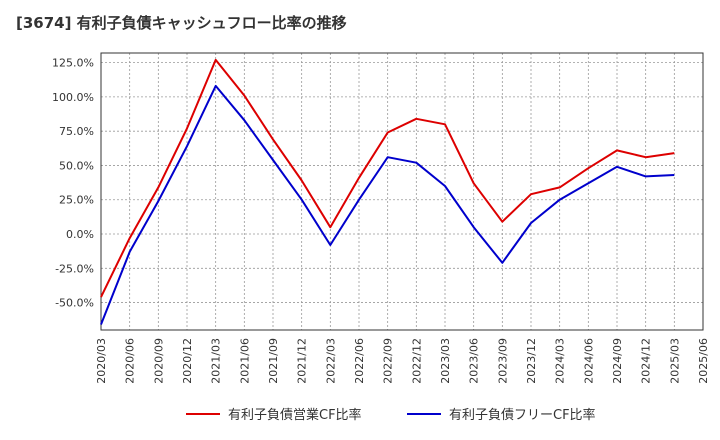  What do you see at coordinates (130, 361) in the screenshot?
I see `x-tick-label: 2020/06` at bounding box center [130, 361].